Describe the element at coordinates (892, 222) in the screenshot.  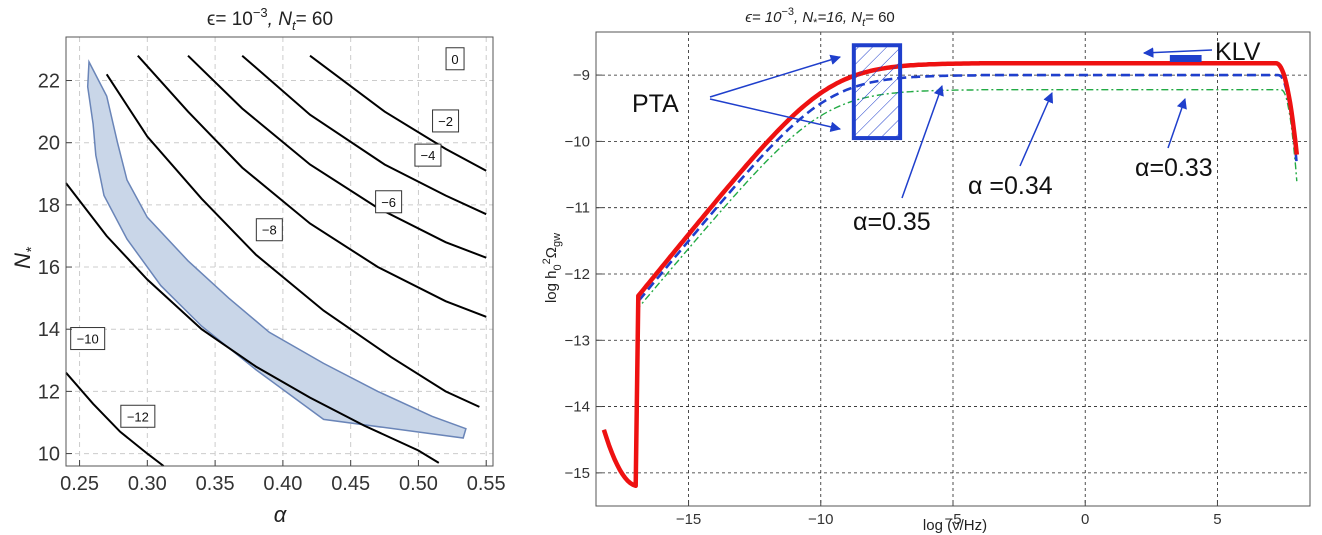
I see `alpha-035-label: α=0.35` at that location.